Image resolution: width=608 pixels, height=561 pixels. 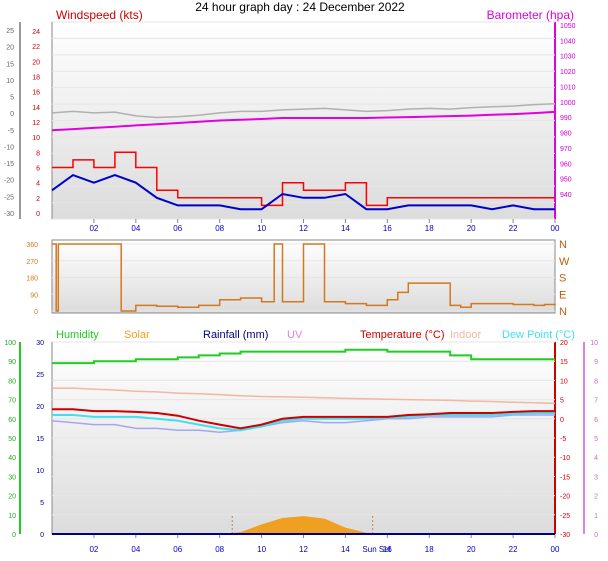 I want to click on x-tick-label: 18, so click(x=429, y=228).